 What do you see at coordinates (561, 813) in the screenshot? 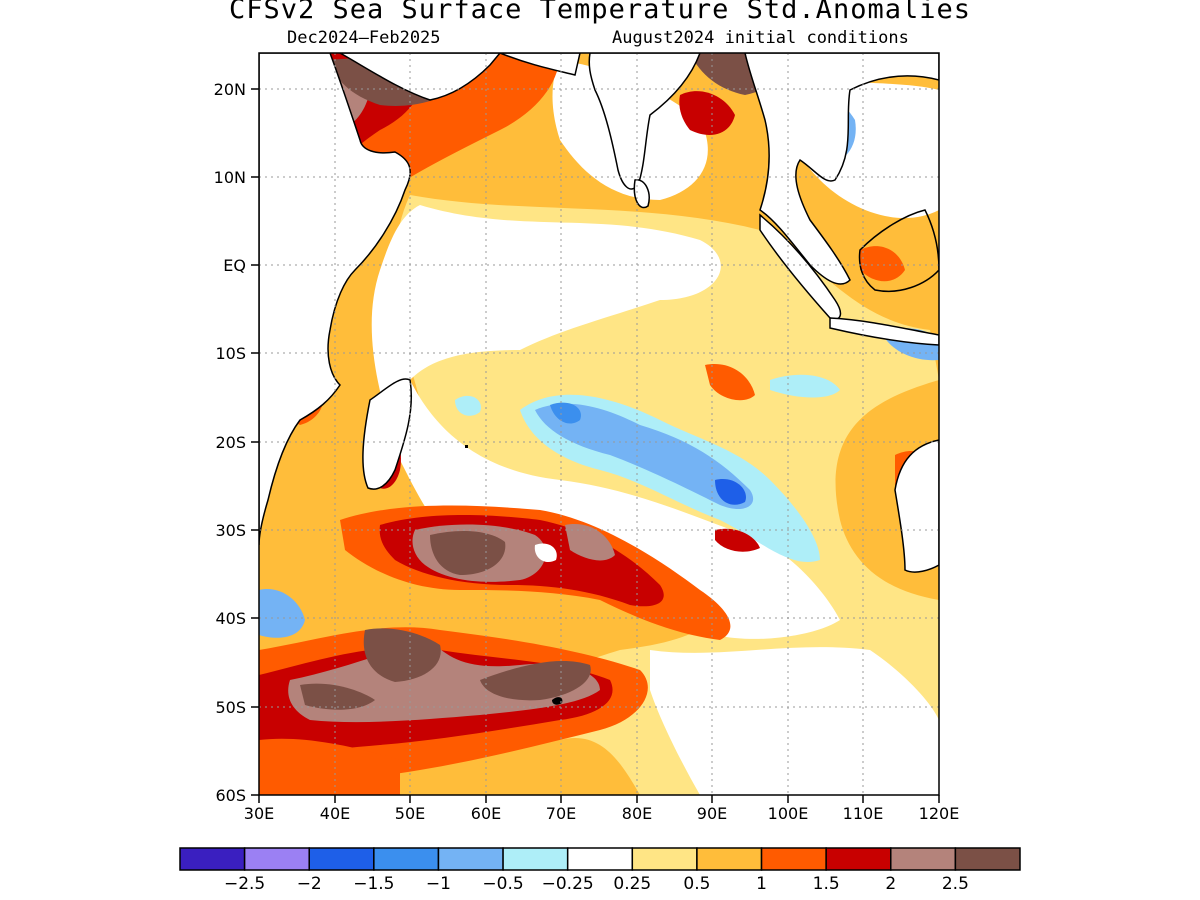
I see `lon-label: 70E` at bounding box center [561, 813].